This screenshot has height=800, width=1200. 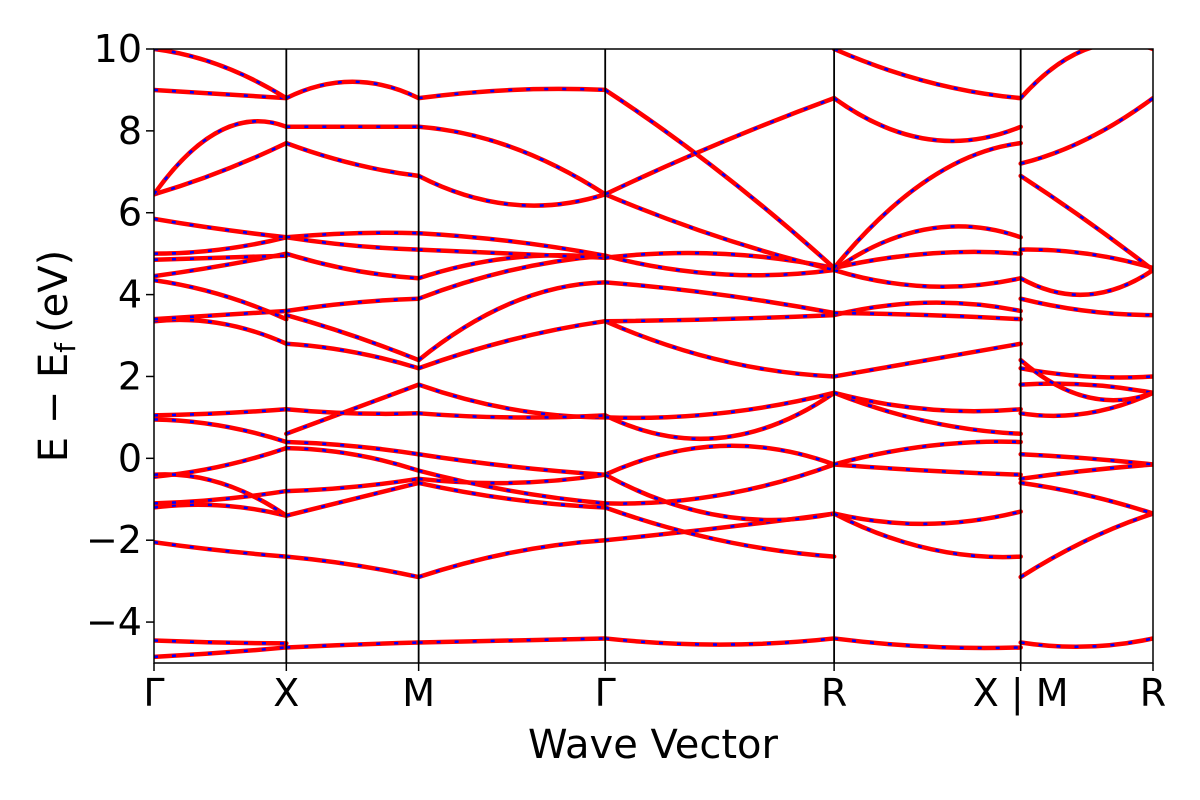 I want to click on x-tick-label: Γ, so click(x=153, y=693).